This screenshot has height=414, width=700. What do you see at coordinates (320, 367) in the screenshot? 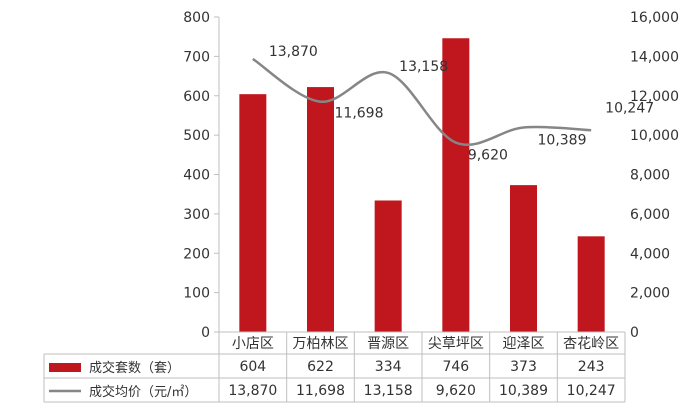
I see `table-cell-bar-value: 622` at bounding box center [320, 367].